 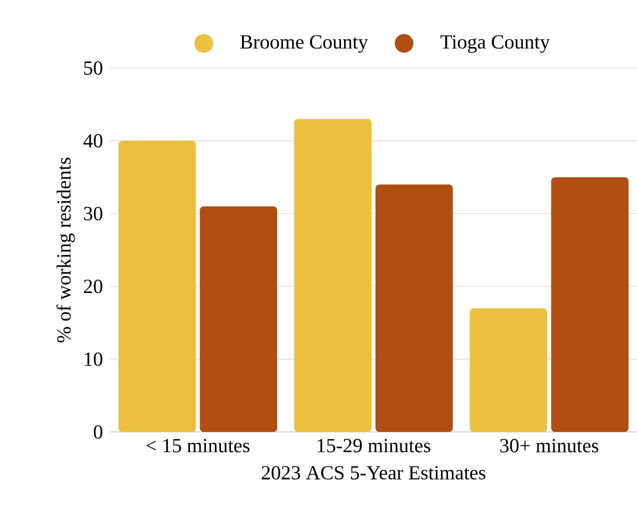 What do you see at coordinates (495, 44) in the screenshot?
I see `legend-label: Tioga County` at bounding box center [495, 44].